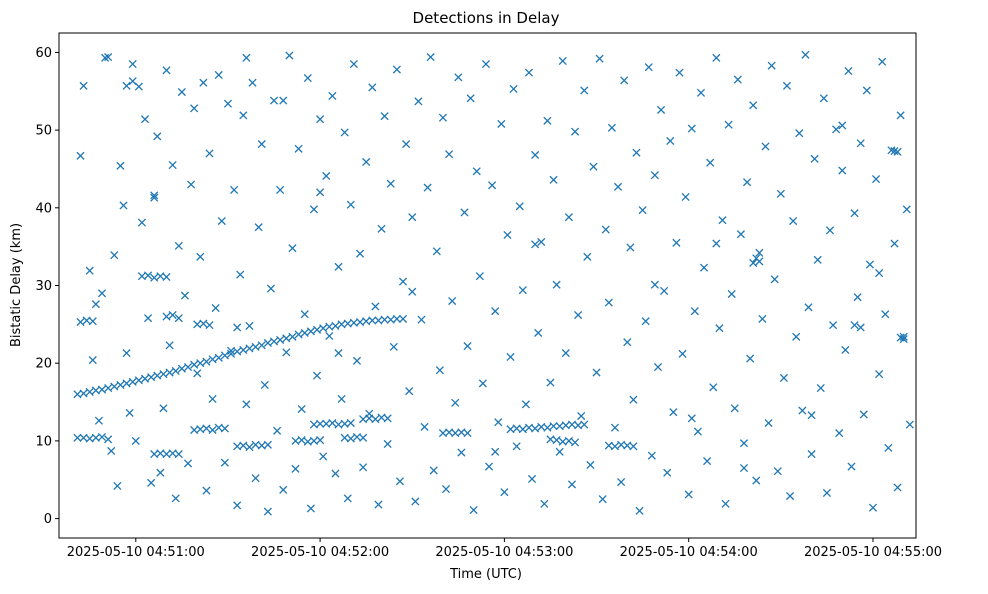 Image resolution: width=988 pixels, height=594 pixels. What do you see at coordinates (689, 552) in the screenshot?
I see `x-tick-label: 2025-05-10 04:54:00` at bounding box center [689, 552].